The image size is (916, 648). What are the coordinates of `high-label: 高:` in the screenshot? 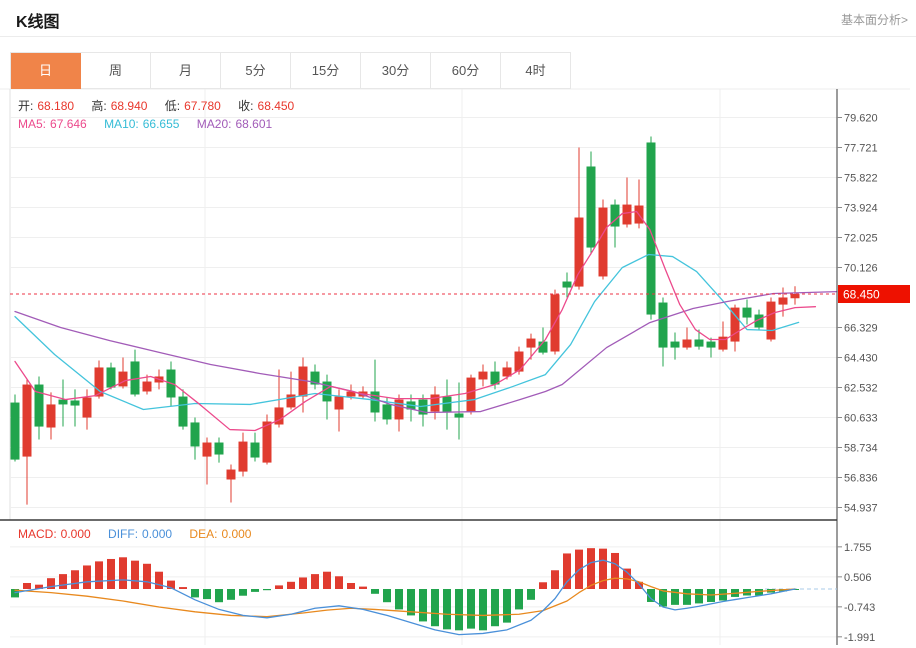 It's located at (99, 106).